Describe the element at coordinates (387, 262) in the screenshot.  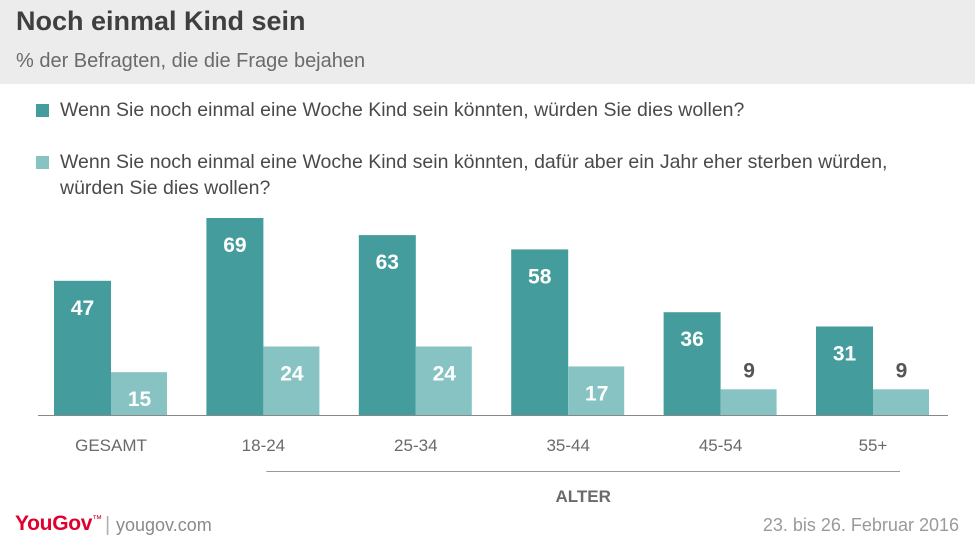
I see `data-label-2534-series-1: 63` at that location.